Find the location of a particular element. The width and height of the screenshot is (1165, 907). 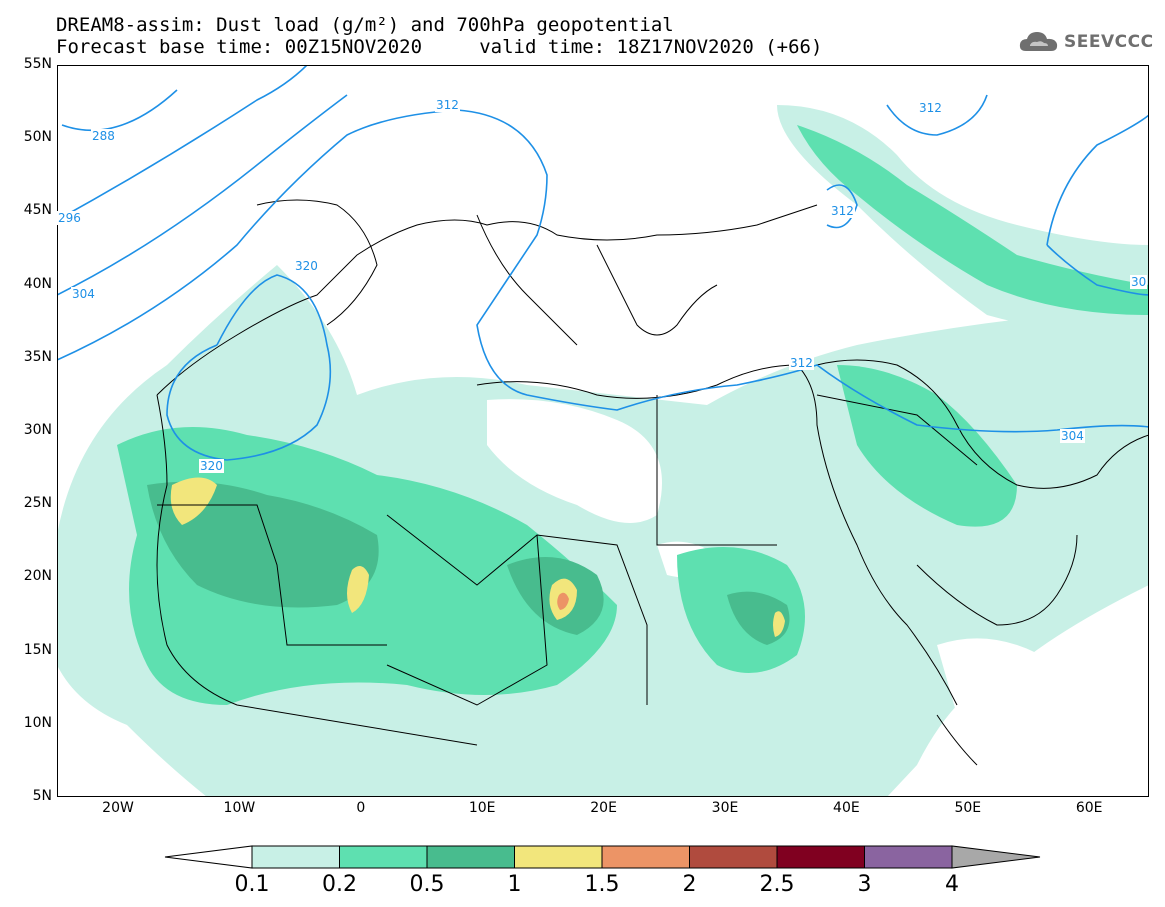

colorbar-tick-label: 0.1 is located at coordinates (252, 884).